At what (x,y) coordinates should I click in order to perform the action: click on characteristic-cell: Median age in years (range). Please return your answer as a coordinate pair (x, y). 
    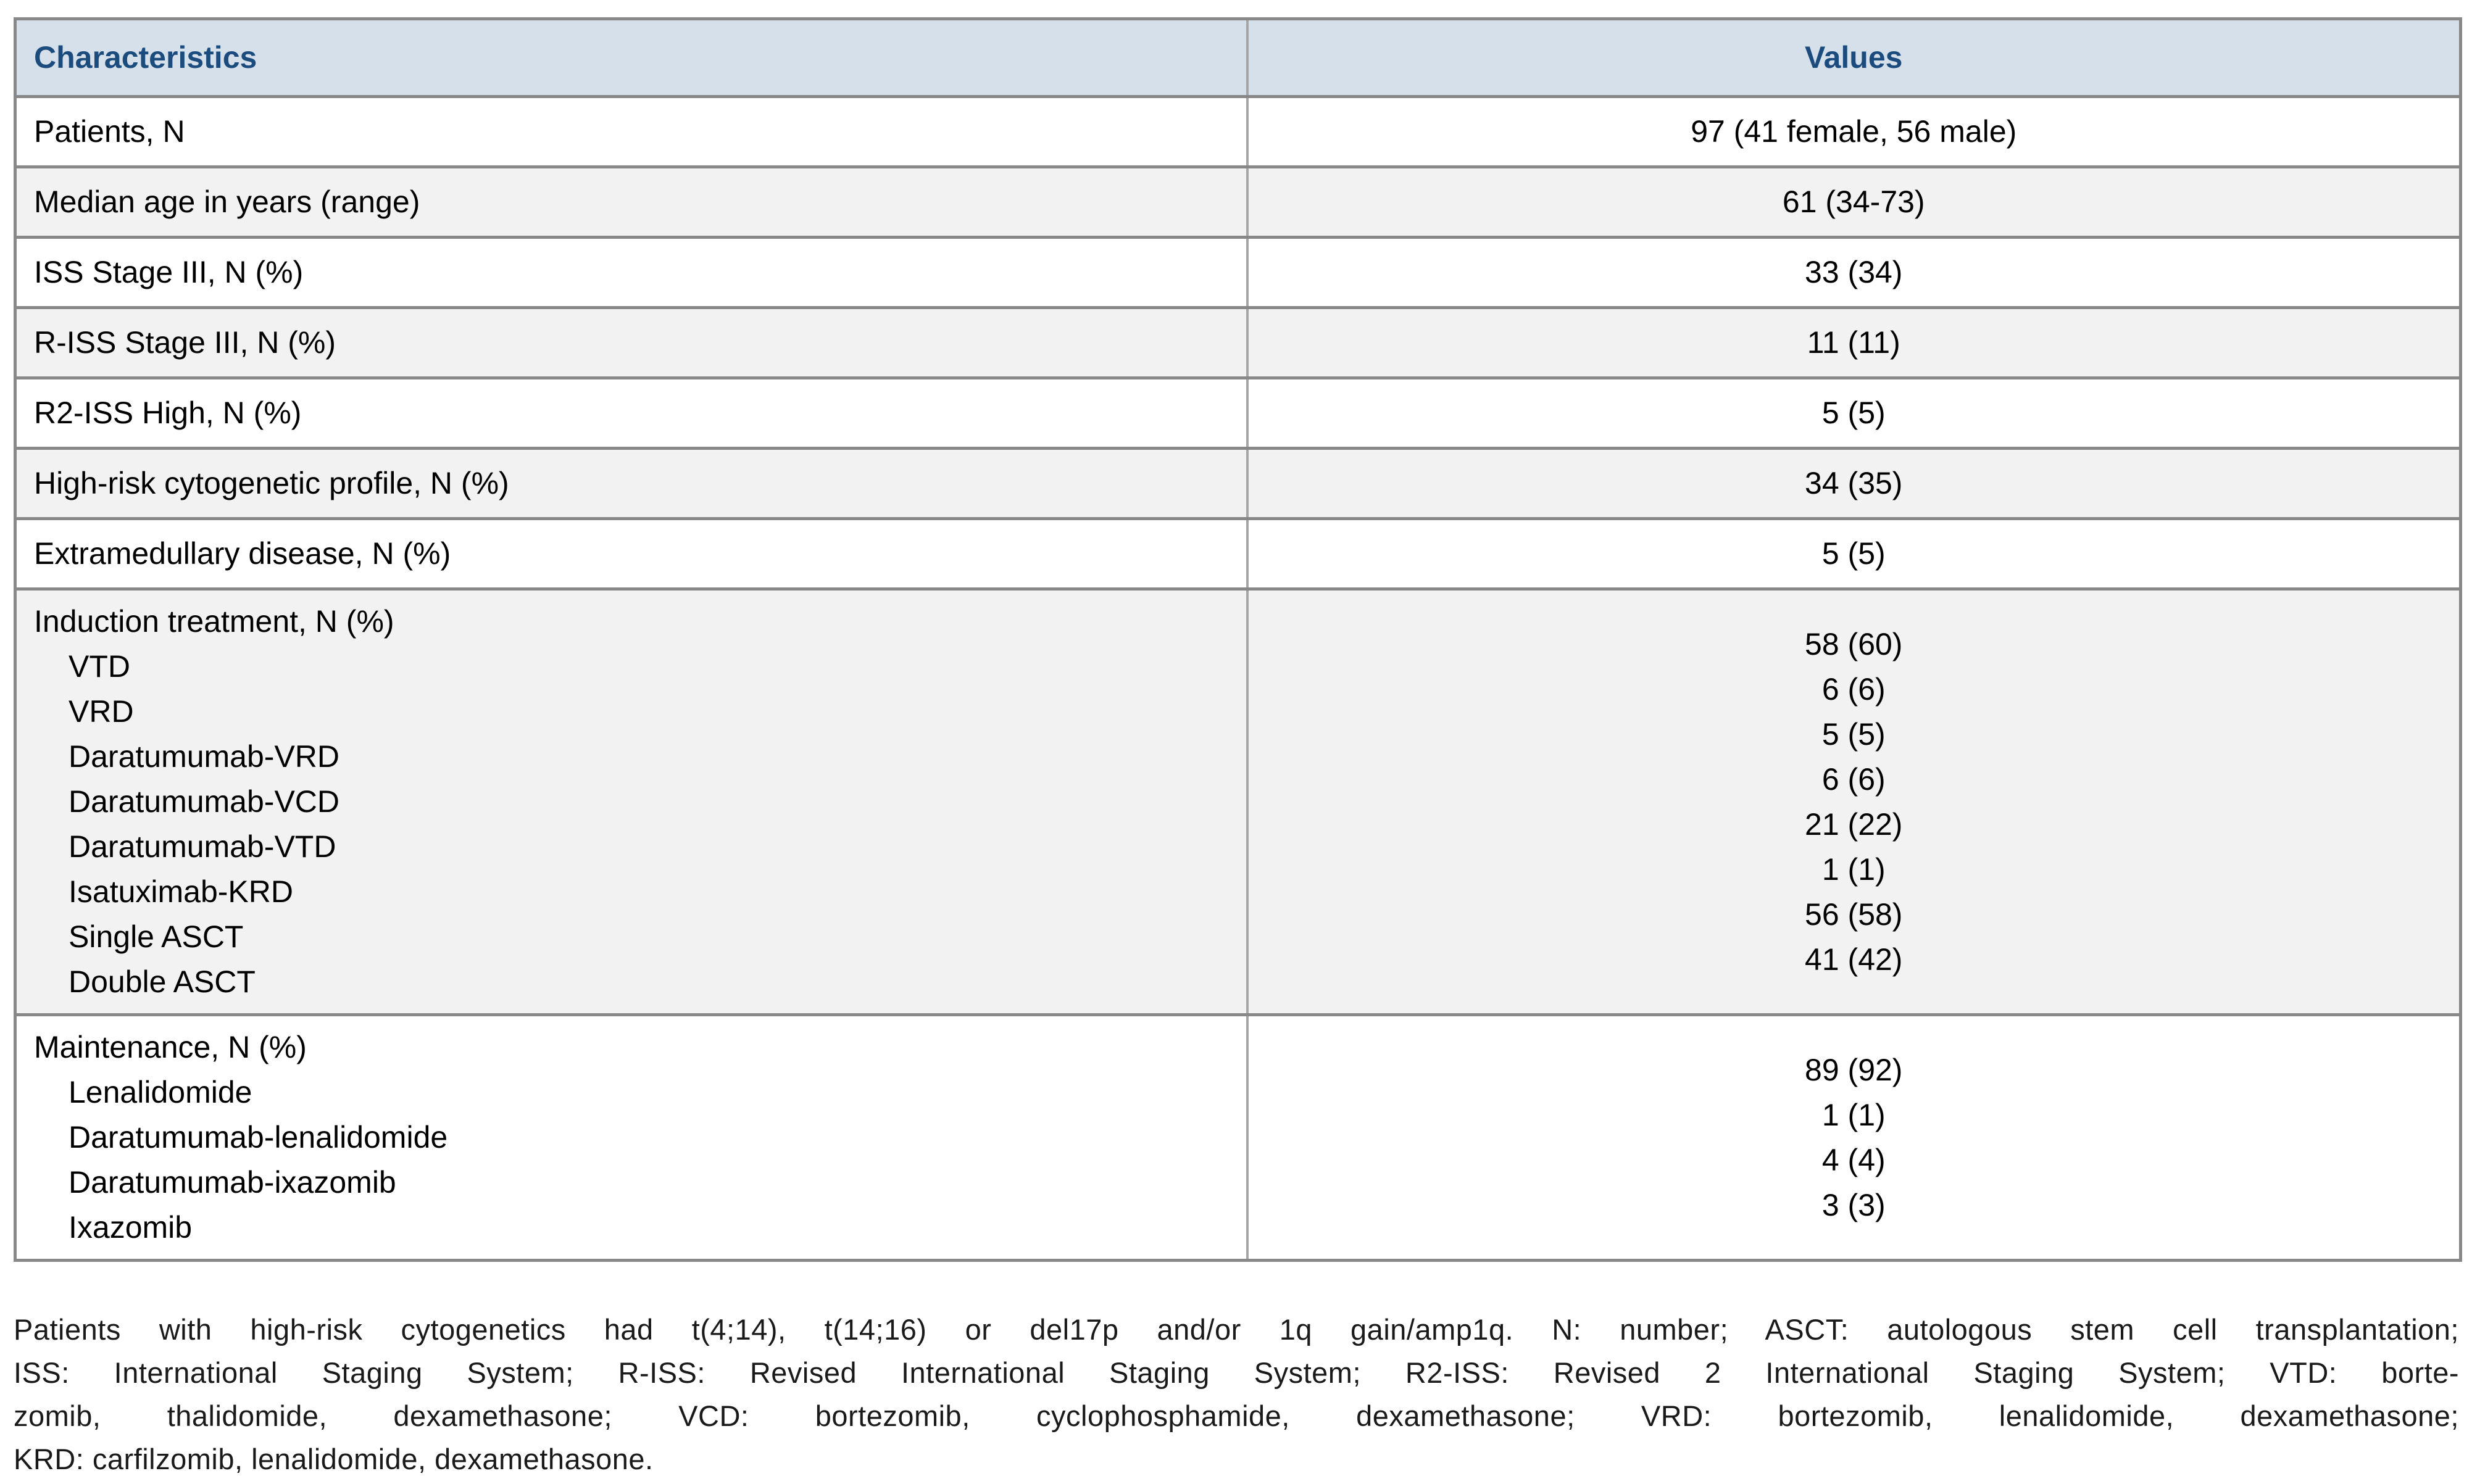
    Looking at the image, I should click on (632, 202).